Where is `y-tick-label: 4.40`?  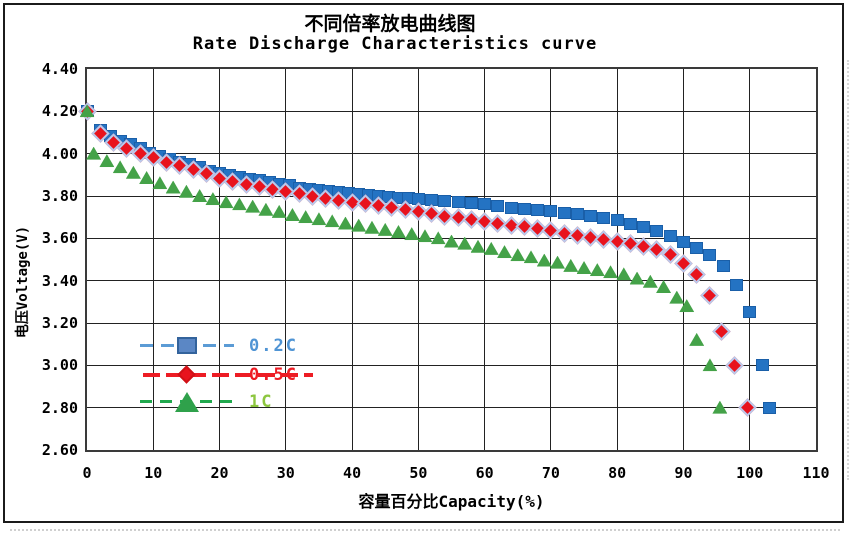
y-tick-label: 4.40 is located at coordinates (59, 69).